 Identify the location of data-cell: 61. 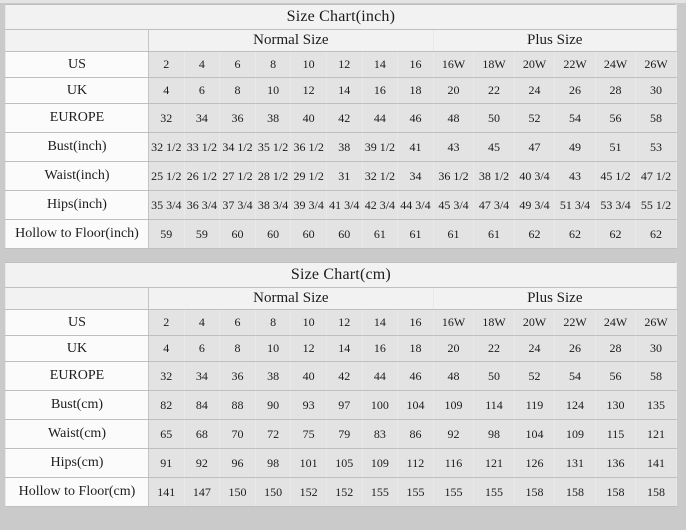
(380, 234).